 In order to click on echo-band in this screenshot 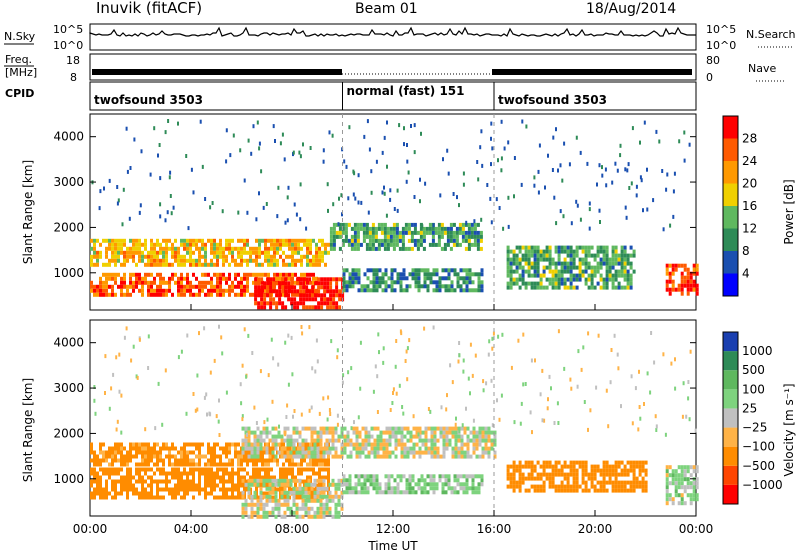, I will do `click(413, 280)`.